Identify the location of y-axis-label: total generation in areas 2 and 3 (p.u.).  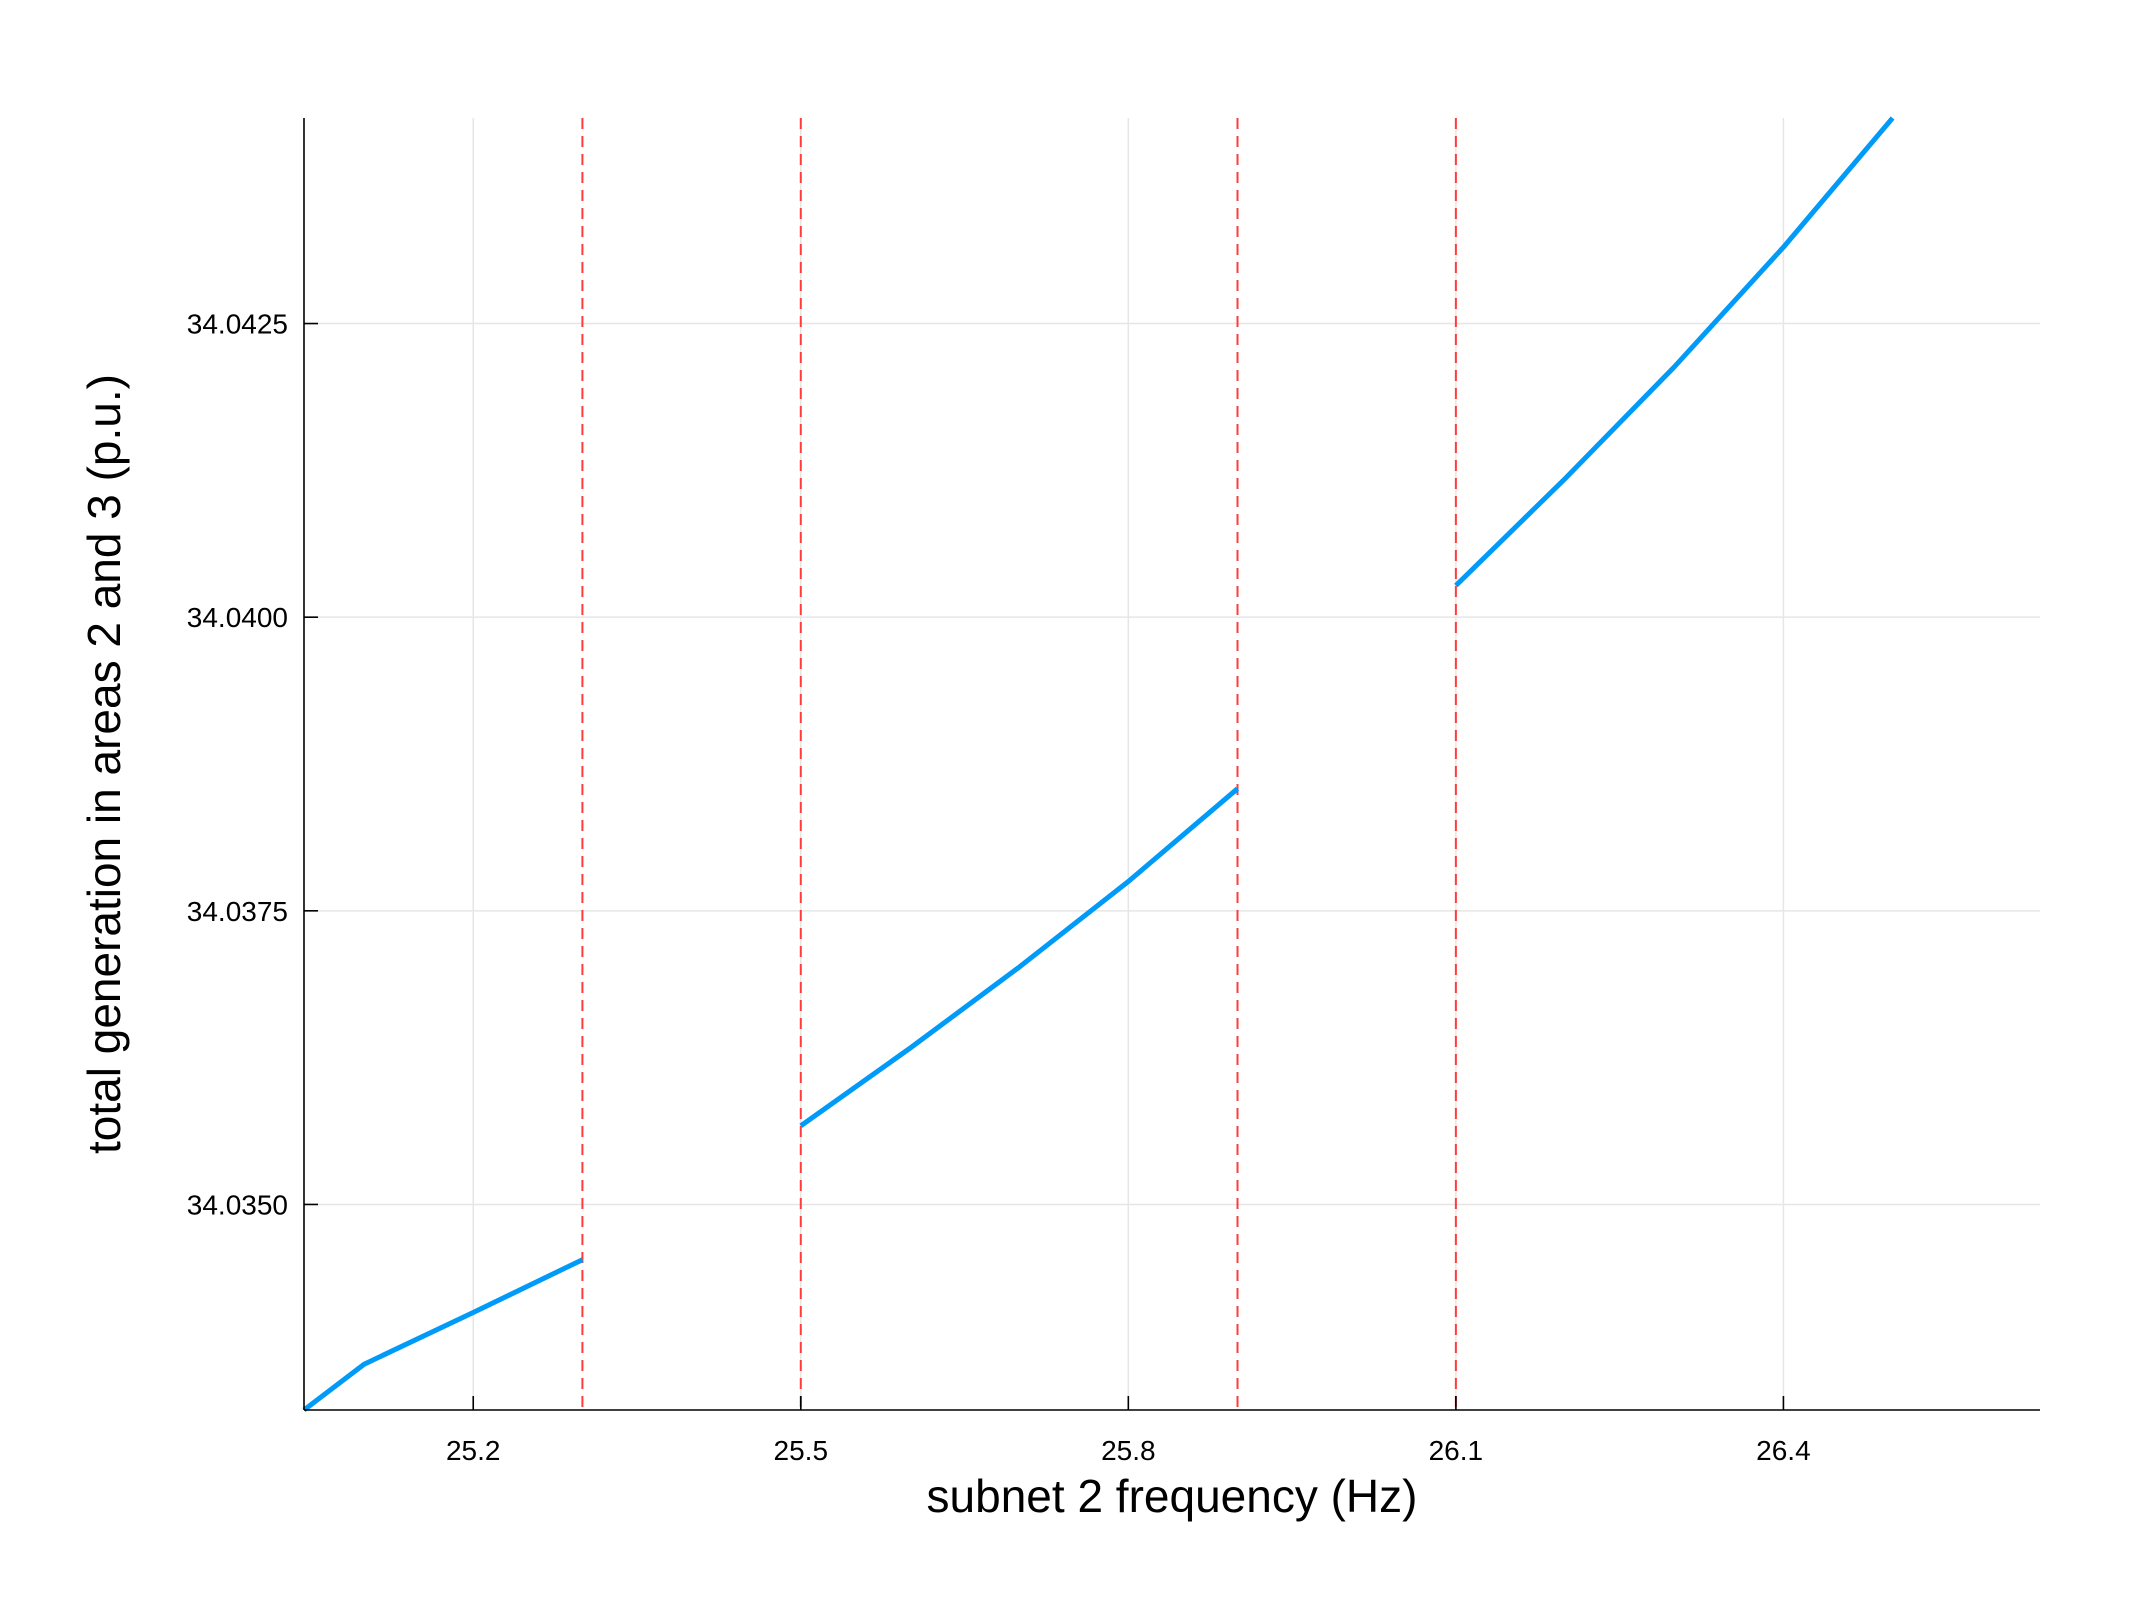
(104, 764).